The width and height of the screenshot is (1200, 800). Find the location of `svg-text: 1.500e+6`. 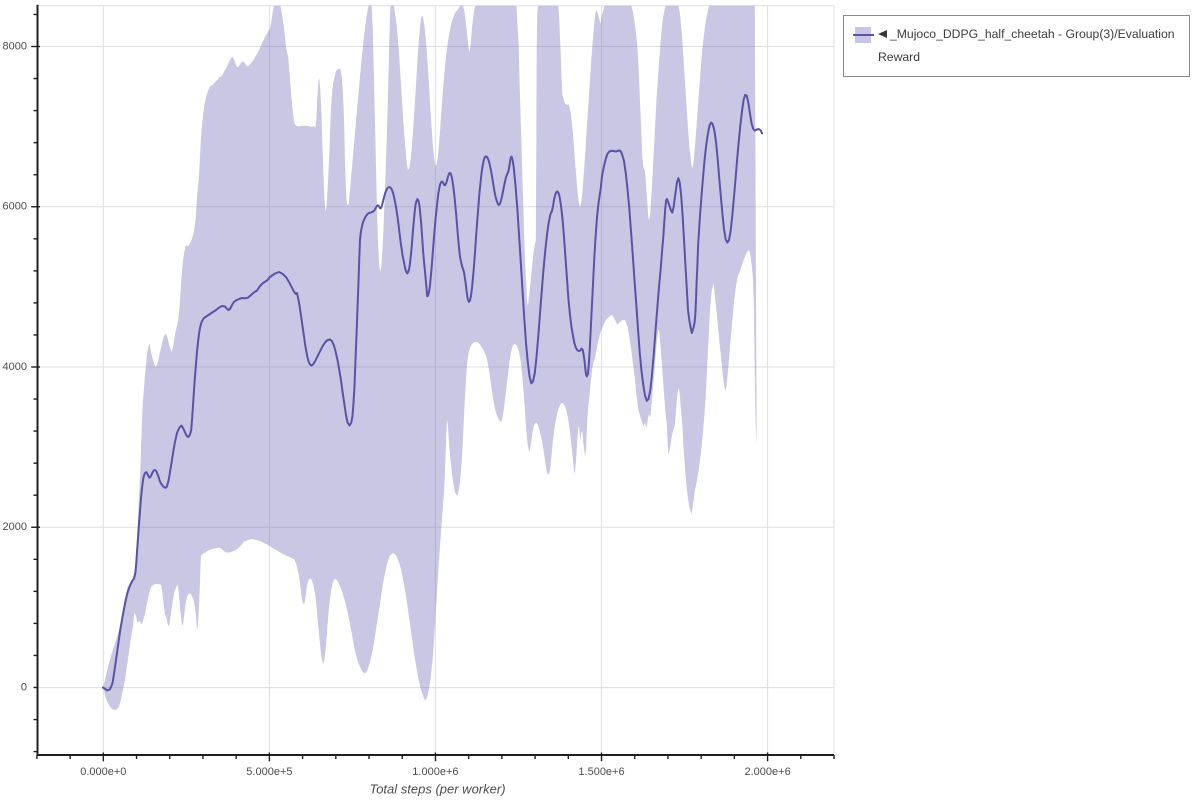

svg-text: 1.500e+6 is located at coordinates (601, 772).